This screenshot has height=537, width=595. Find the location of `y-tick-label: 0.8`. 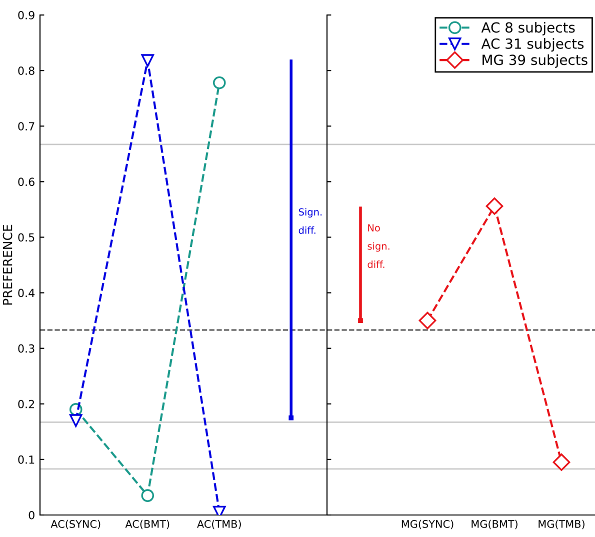

y-tick-label: 0.8 is located at coordinates (26, 70).